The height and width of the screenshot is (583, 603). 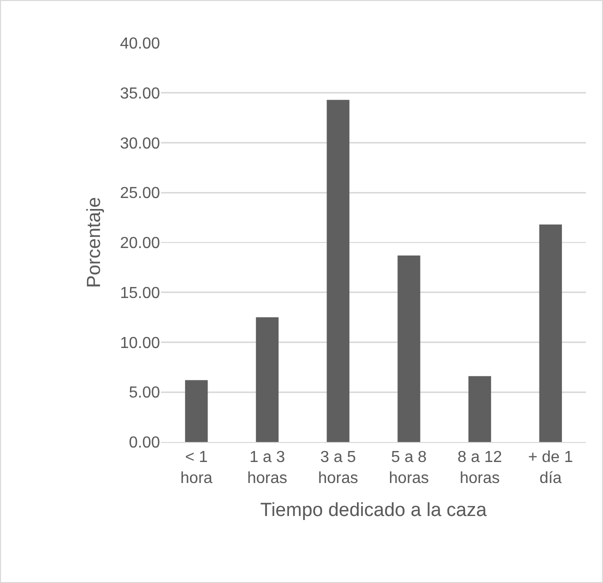 I want to click on x-tick-label: 1 a 3 horas, so click(x=267, y=468).